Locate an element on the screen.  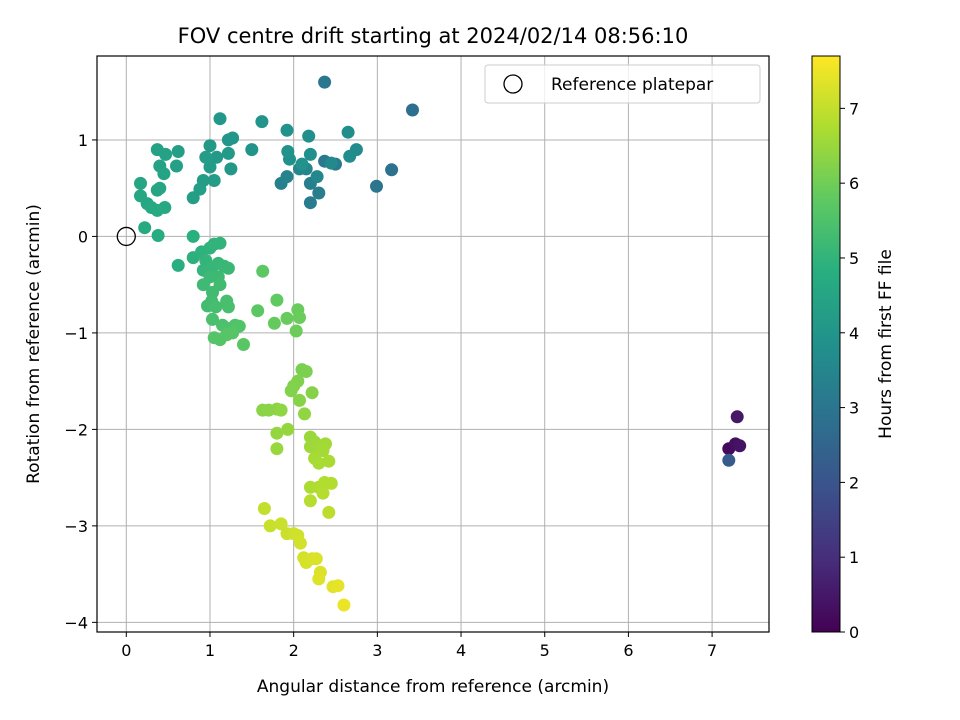
colorbar-tick-label: 0 is located at coordinates (854, 632).